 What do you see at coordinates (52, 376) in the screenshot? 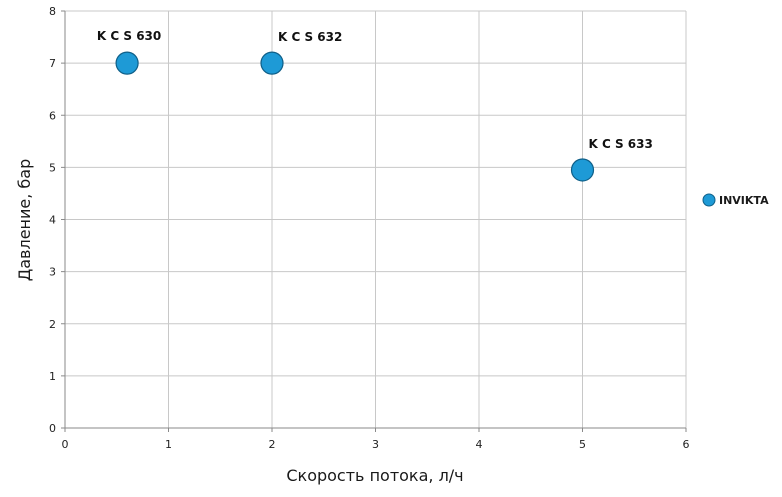
I see `y-tick-label: 1` at bounding box center [52, 376].